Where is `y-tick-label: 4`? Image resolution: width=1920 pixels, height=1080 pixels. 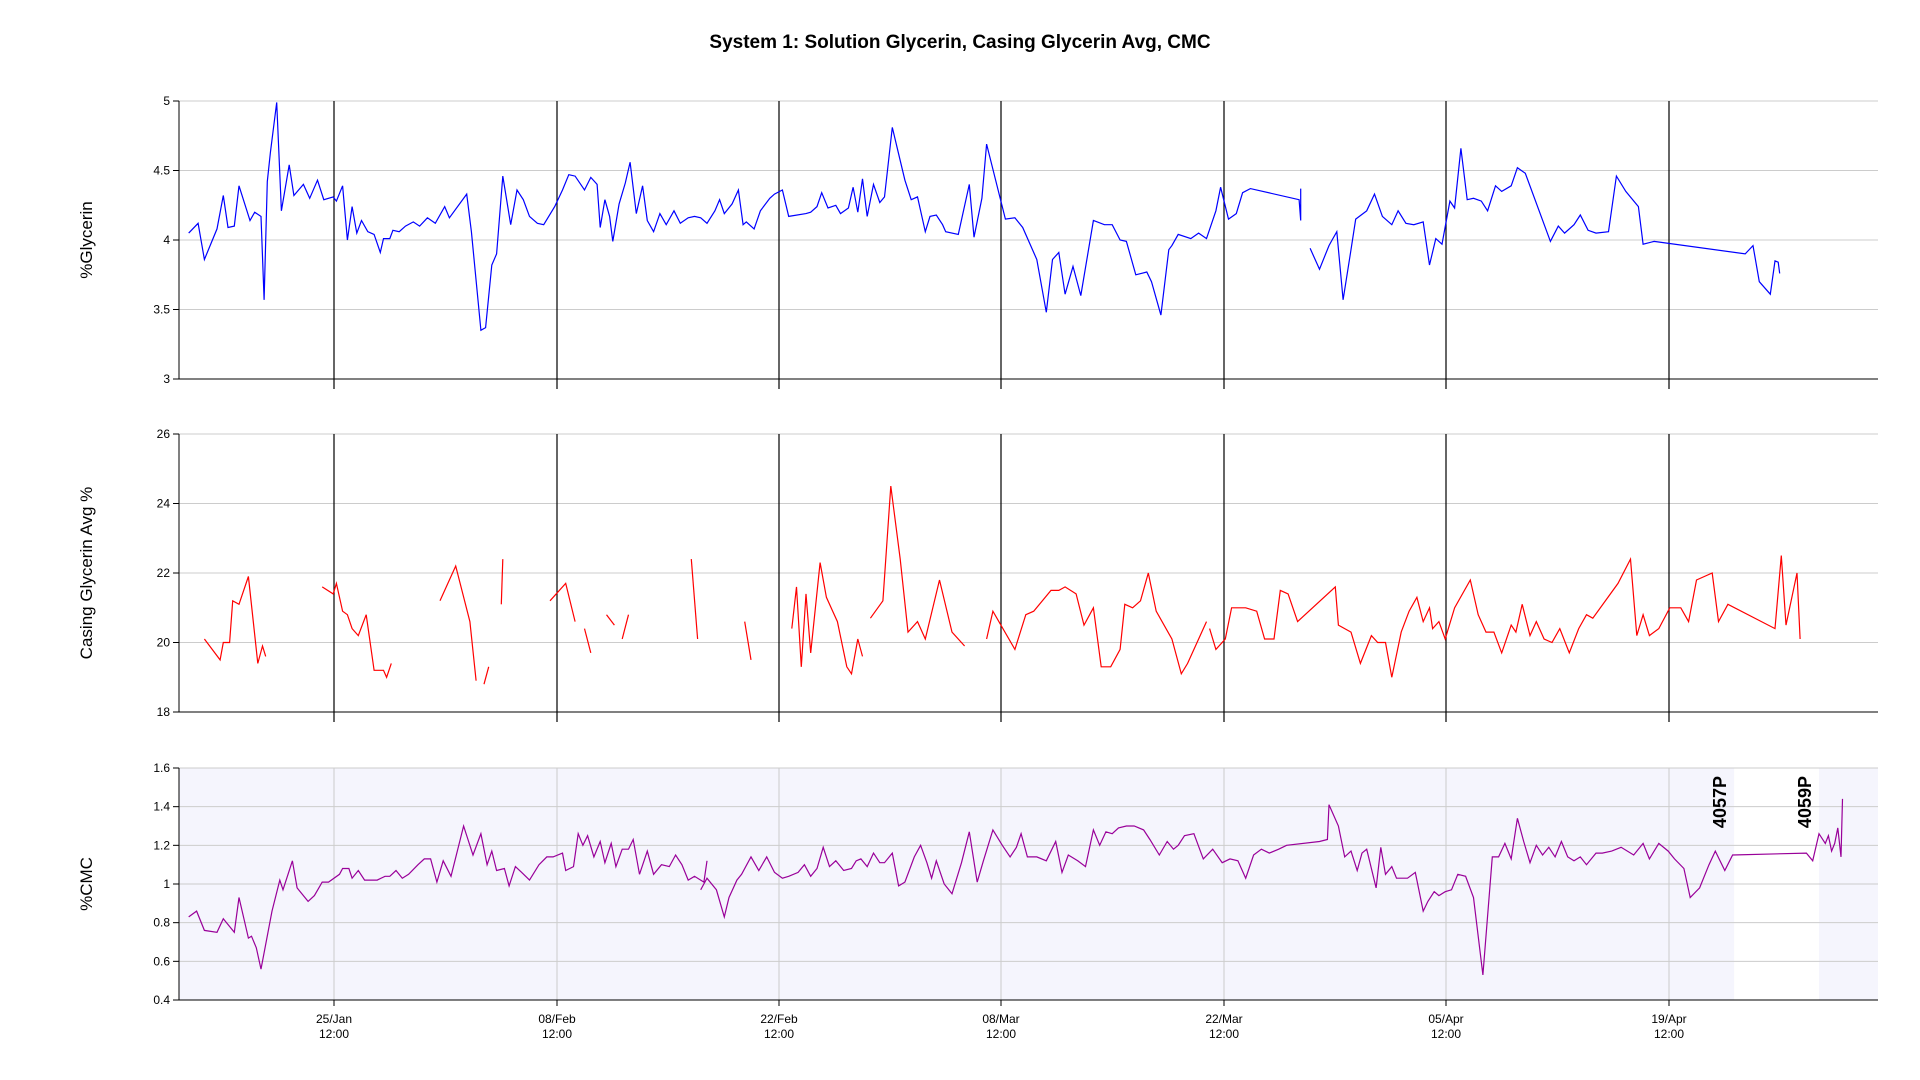 y-tick-label: 4 is located at coordinates (166, 240).